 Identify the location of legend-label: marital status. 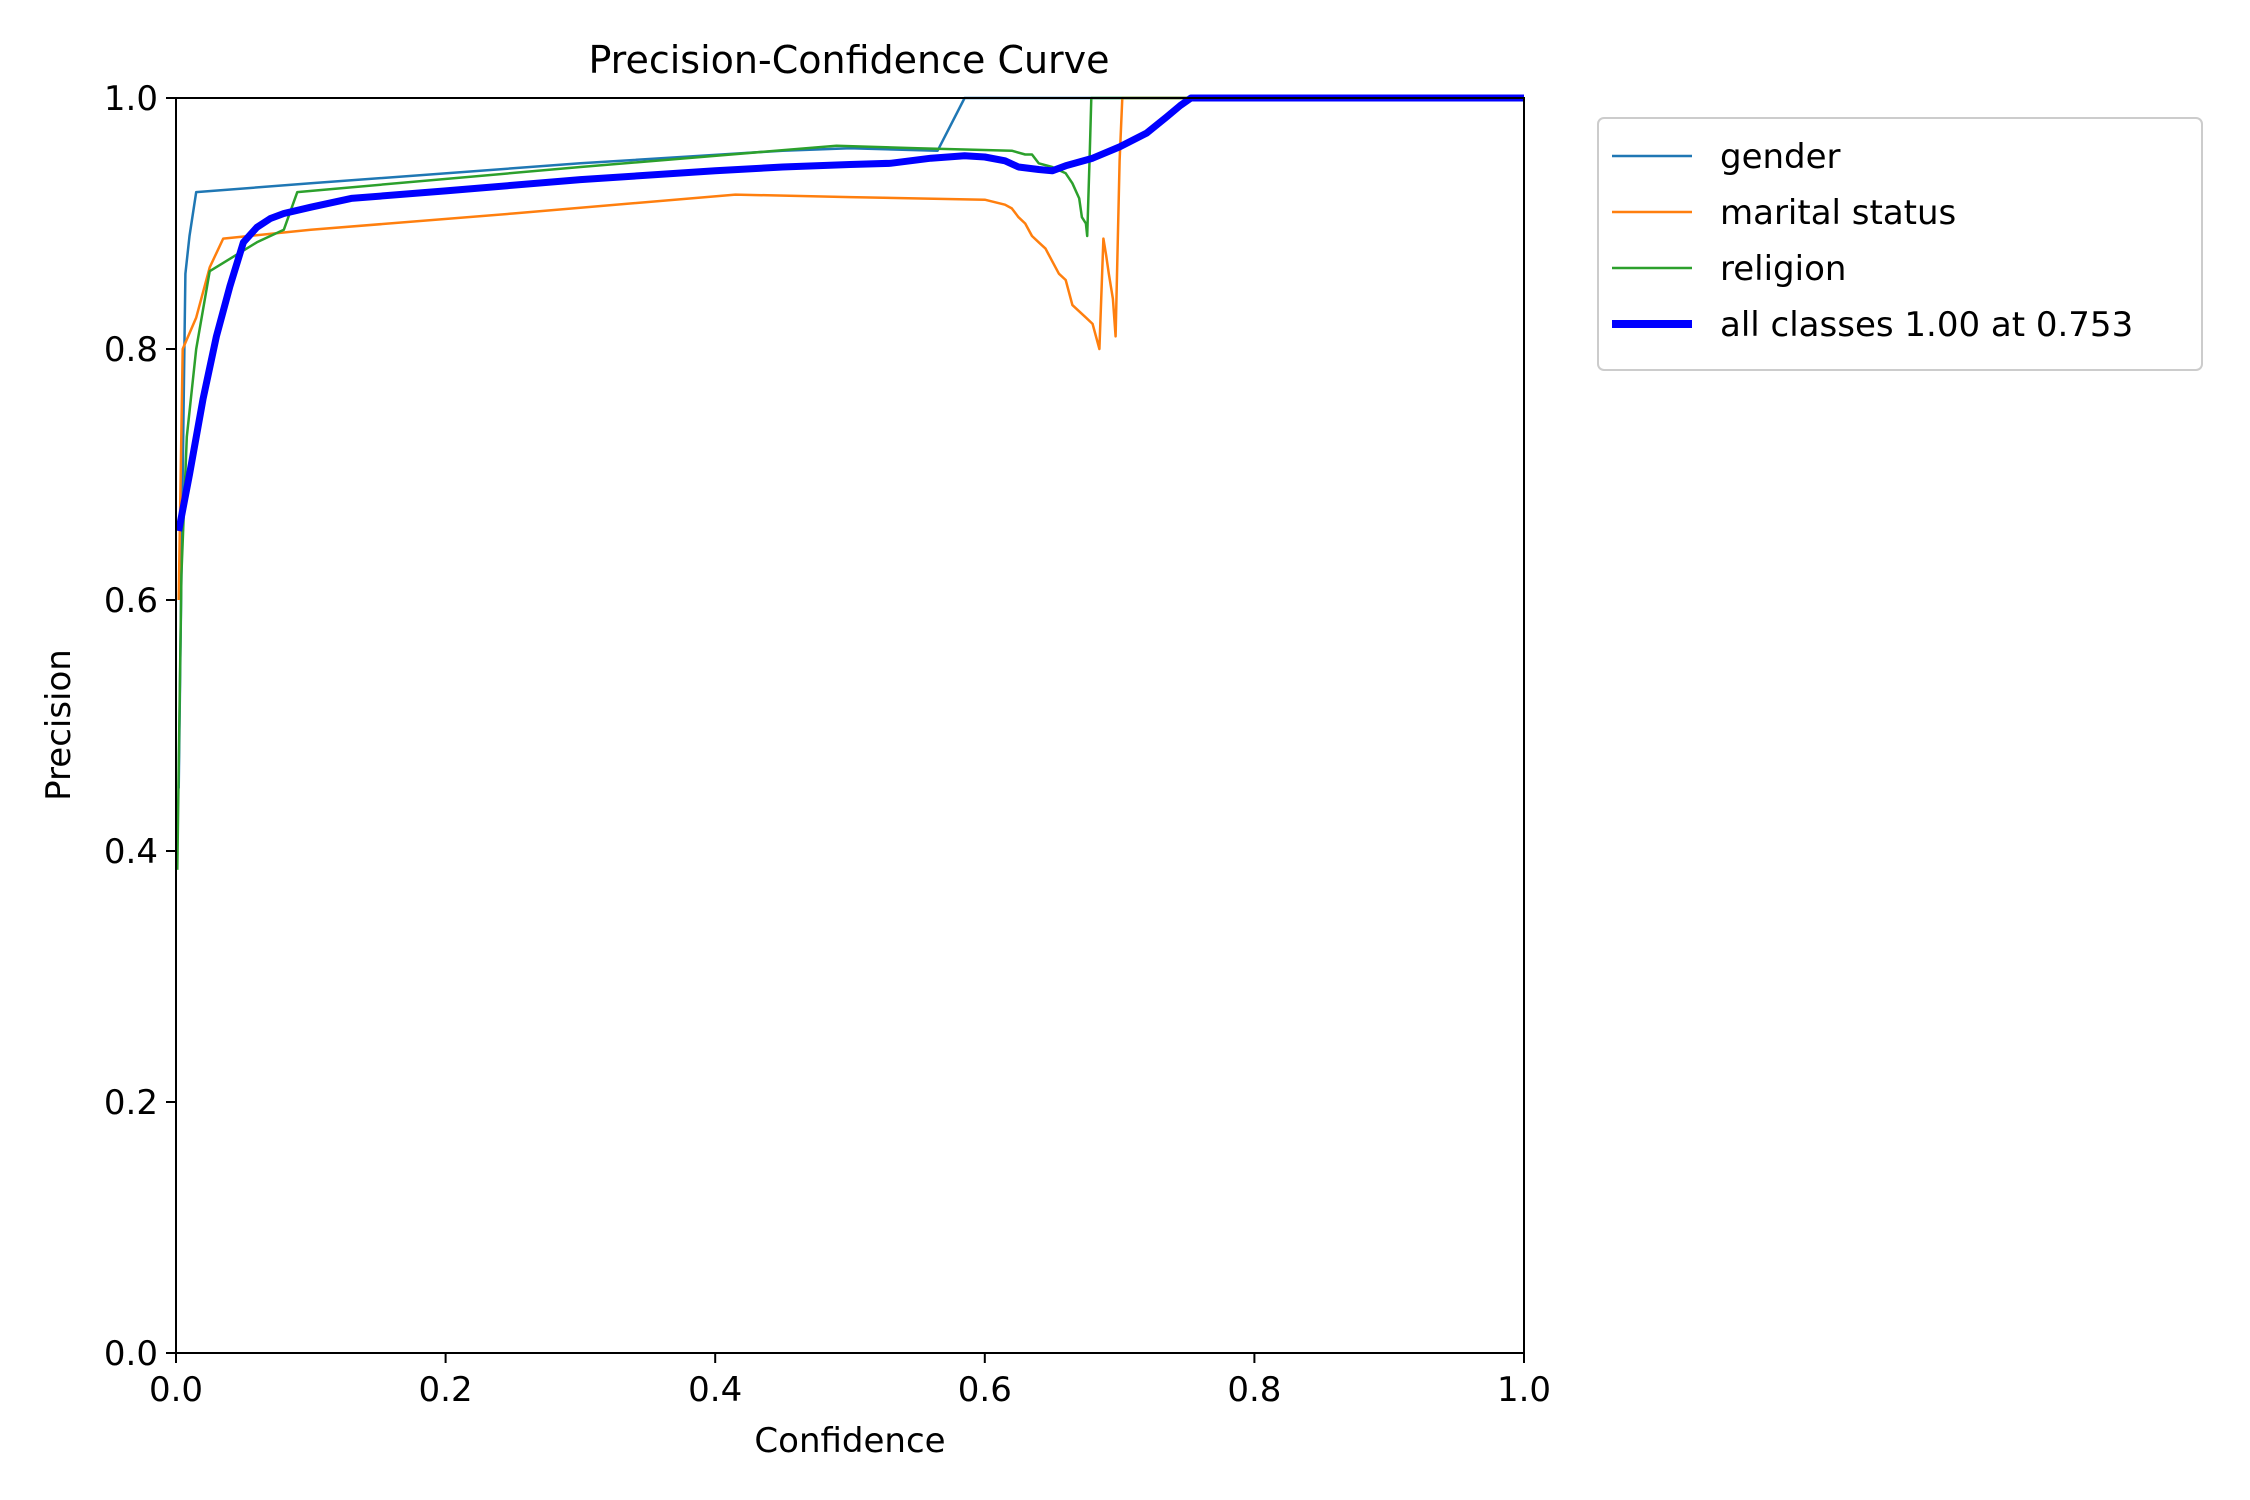
(1838, 213).